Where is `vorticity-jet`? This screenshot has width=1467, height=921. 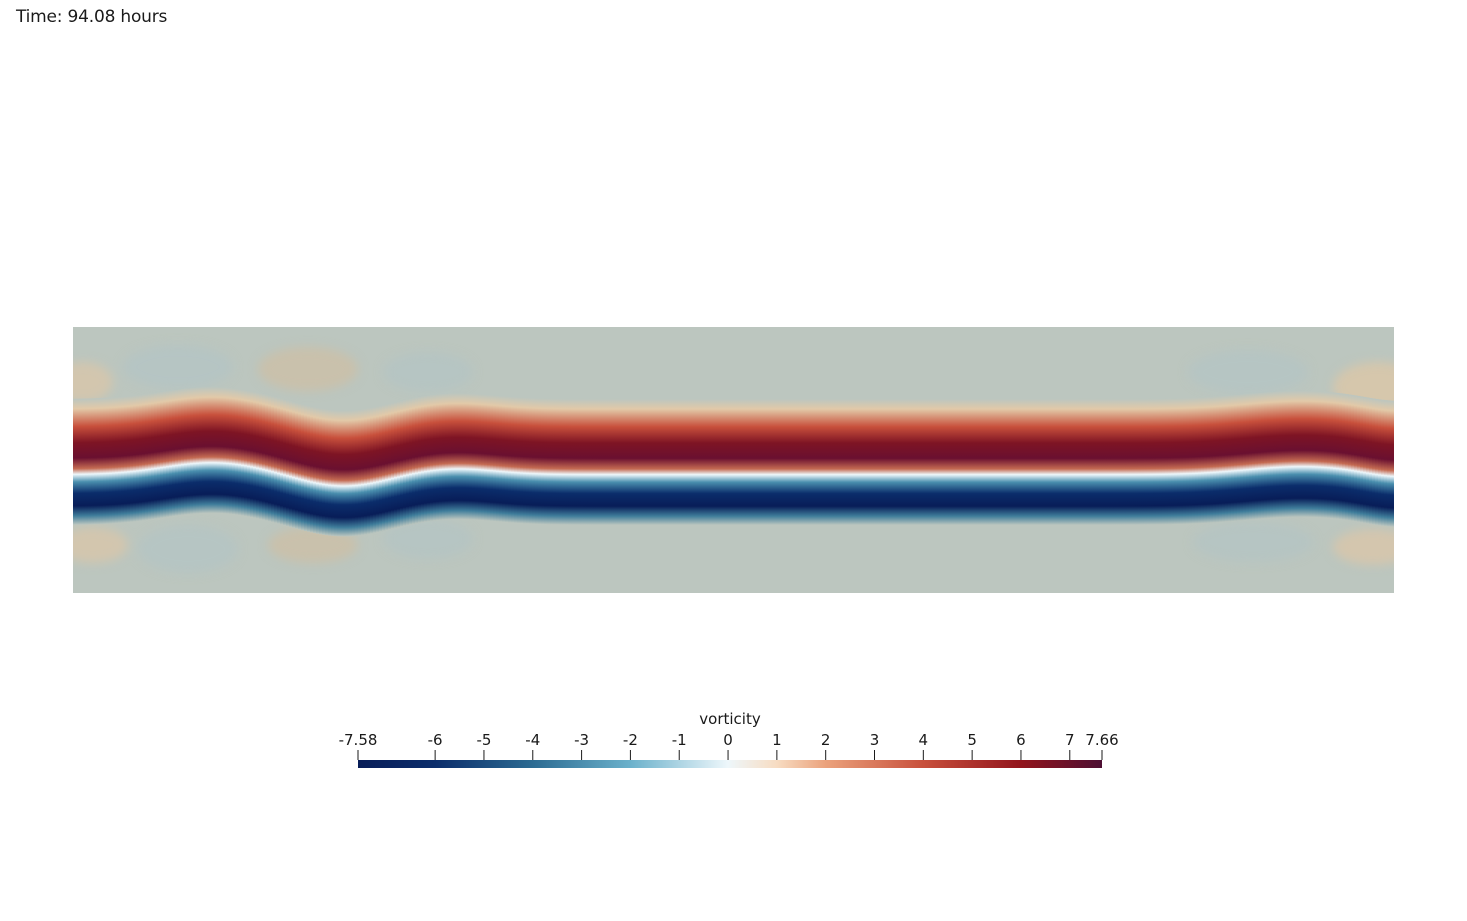 vorticity-jet is located at coordinates (733, 462).